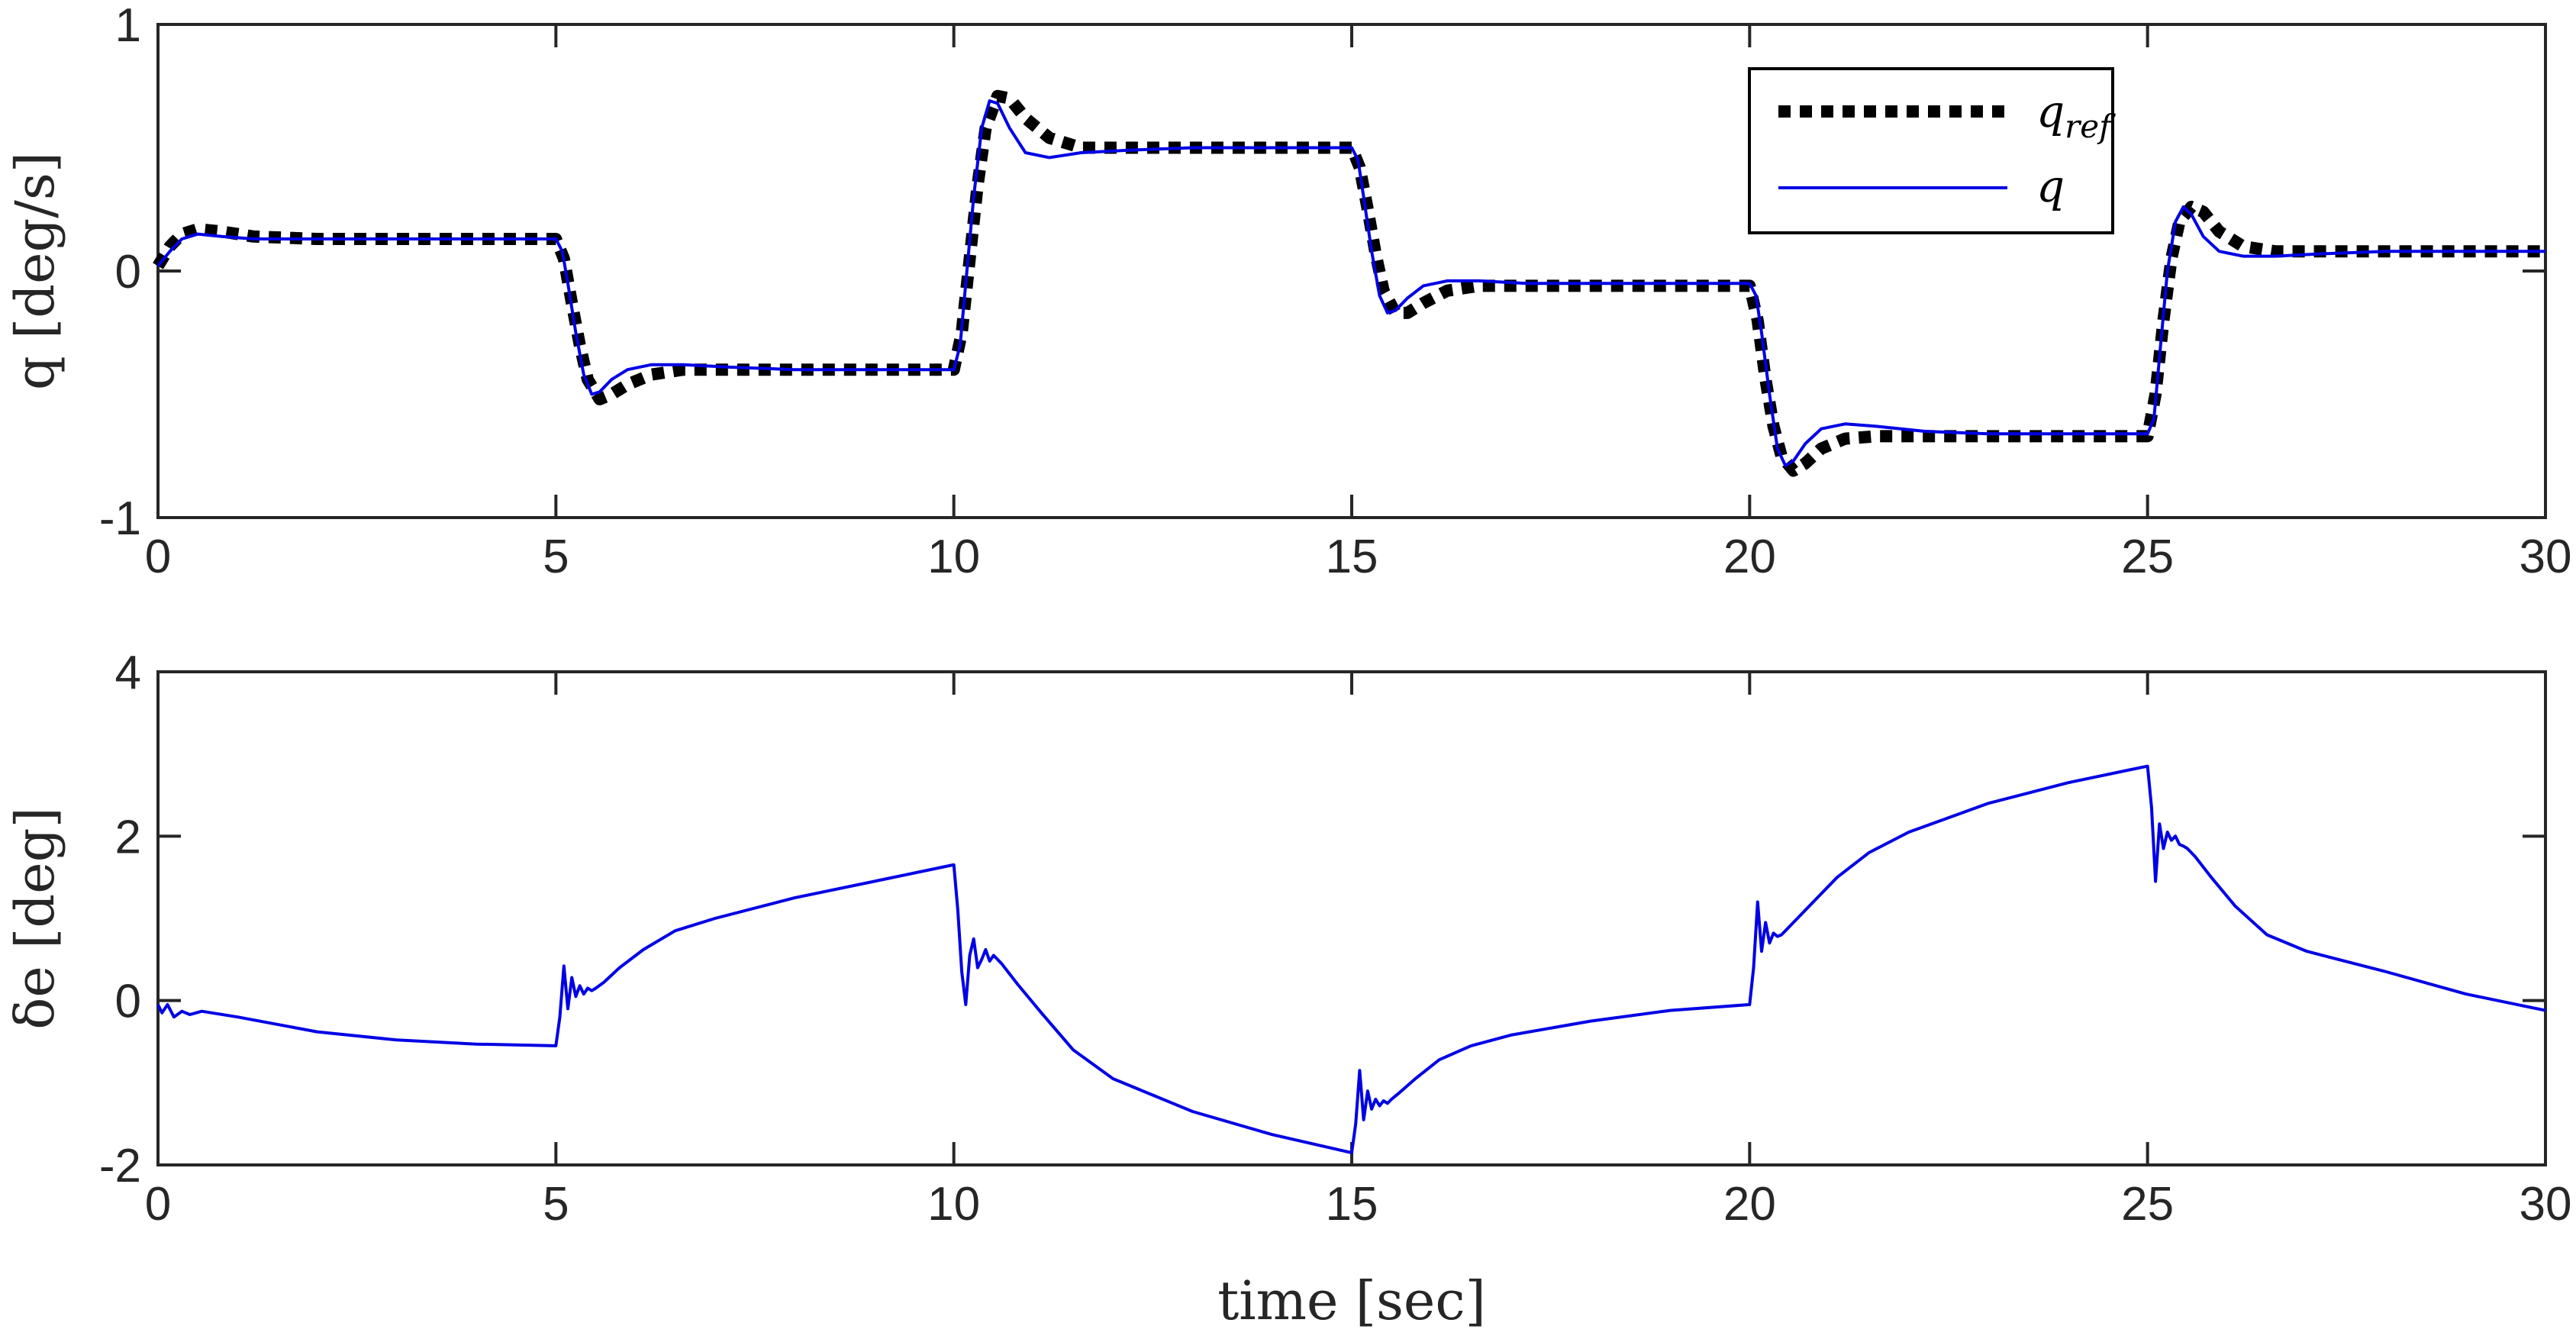  Describe the element at coordinates (120, 518) in the screenshot. I see `y-tick-label-q-0: -1` at that location.